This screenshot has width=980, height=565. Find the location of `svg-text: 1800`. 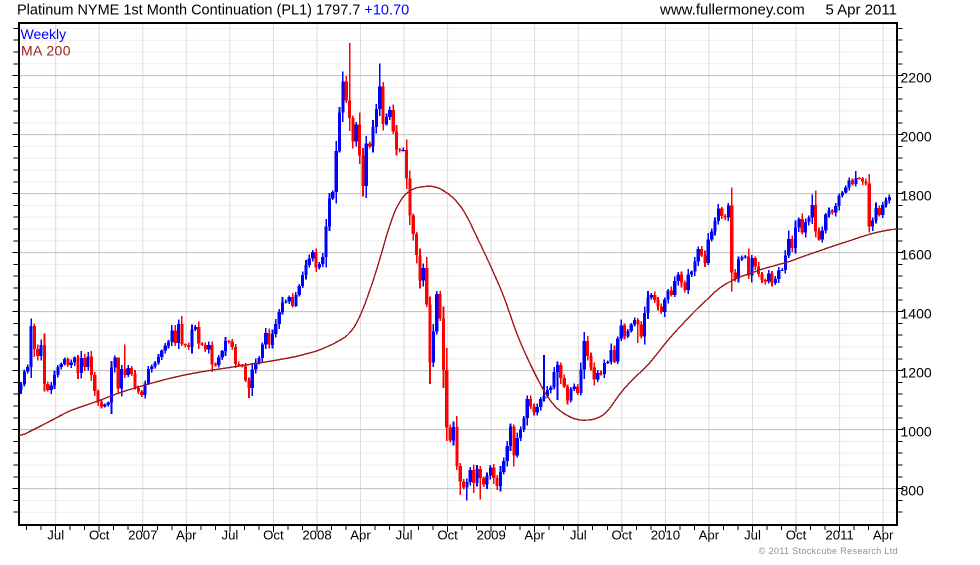

svg-text: 1800 is located at coordinates (916, 196).